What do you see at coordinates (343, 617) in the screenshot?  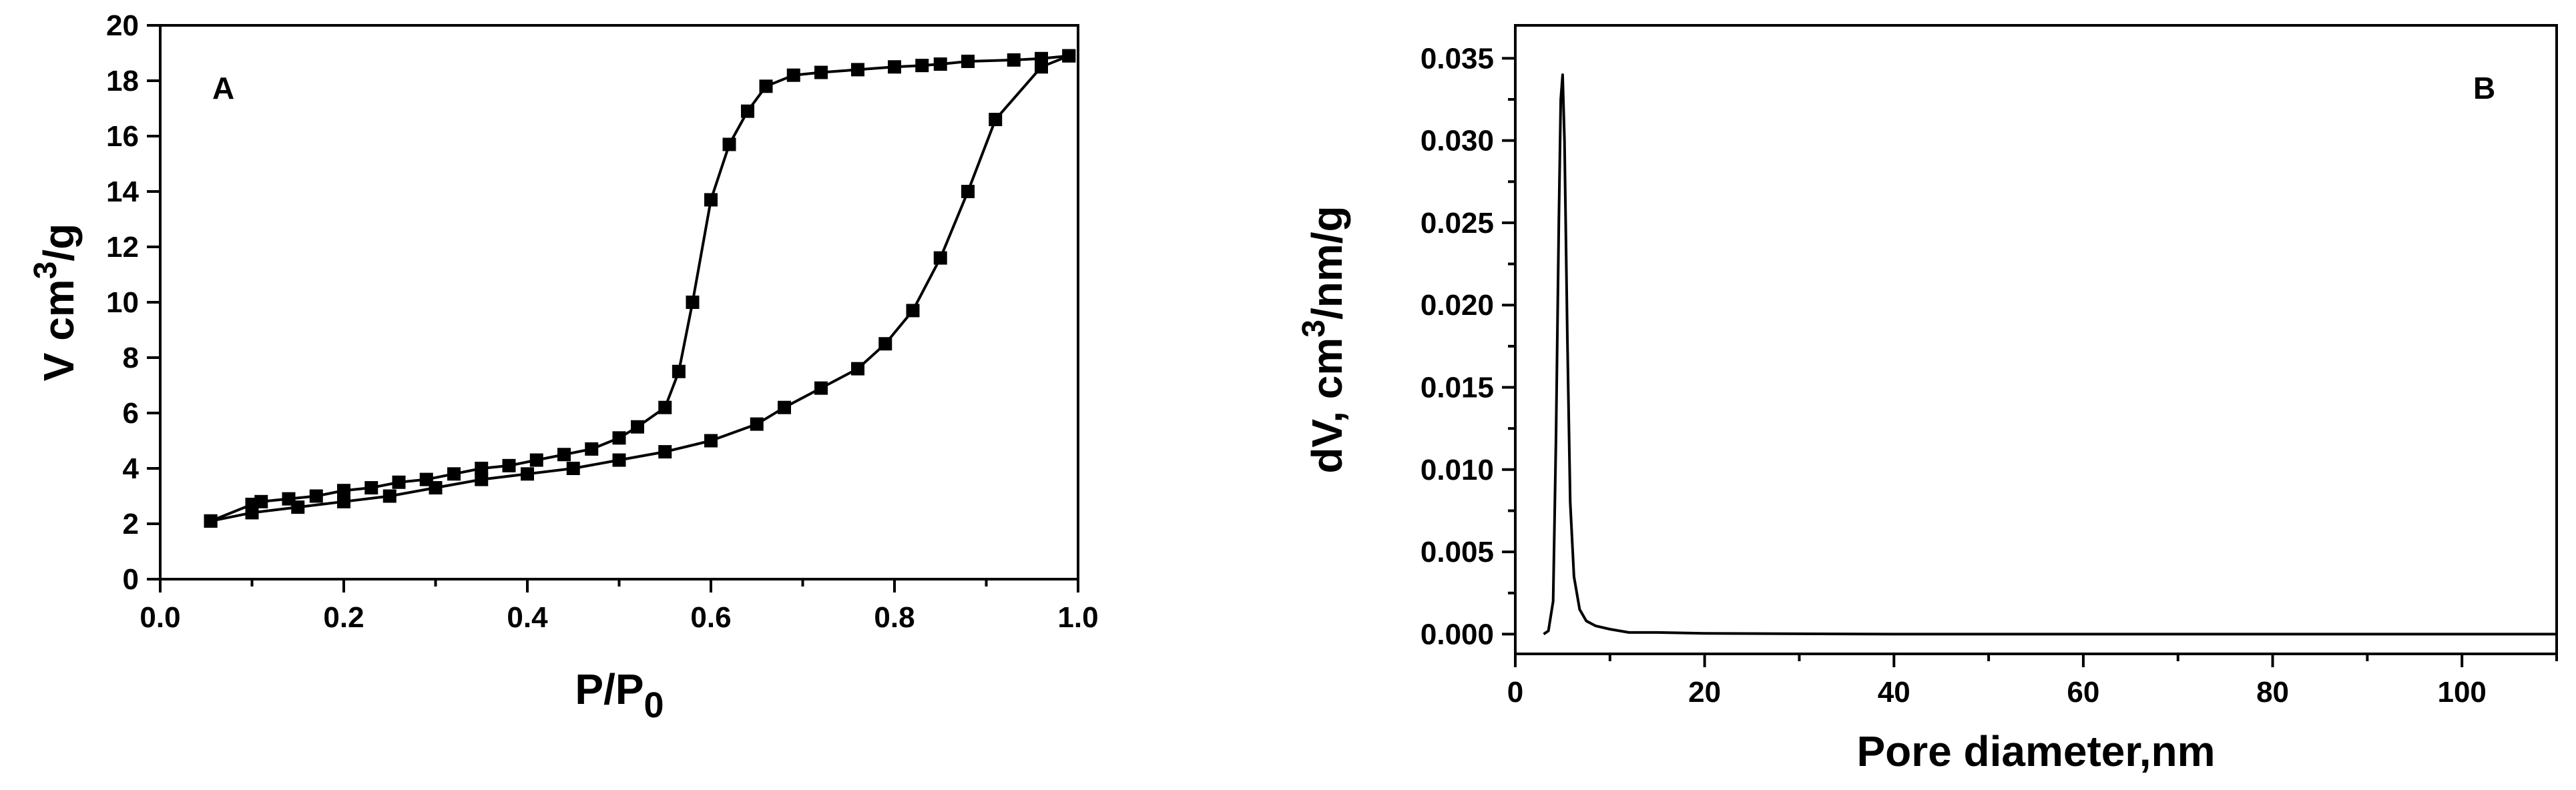 I see `x-tick-label: 0.2` at bounding box center [343, 617].